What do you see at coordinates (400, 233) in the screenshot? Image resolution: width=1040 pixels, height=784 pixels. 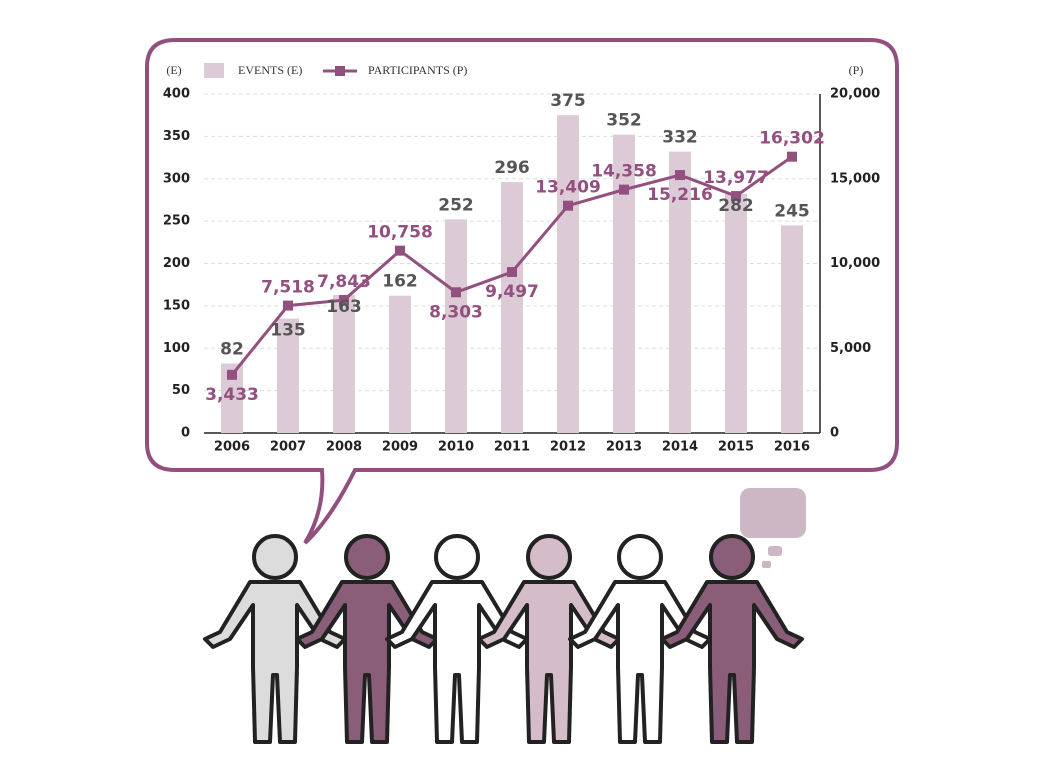 I see `line-value-label: 10,758` at bounding box center [400, 233].